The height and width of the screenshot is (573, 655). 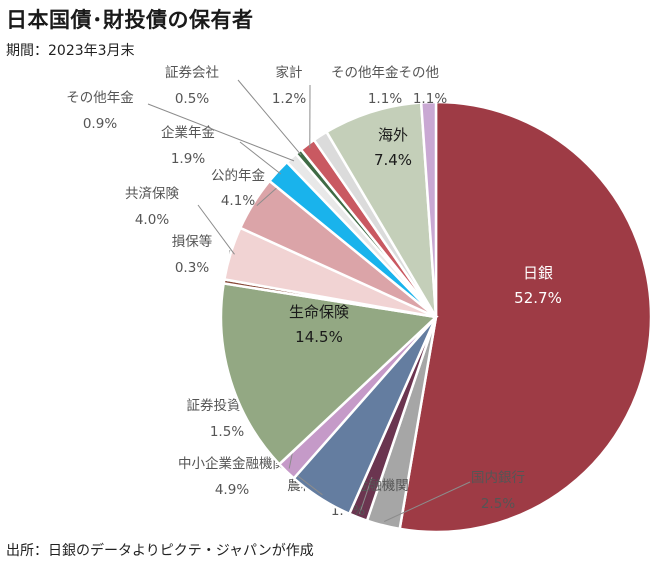 What do you see at coordinates (289, 99) in the screenshot?
I see `slice-pct-12: 1.2%` at bounding box center [289, 99].